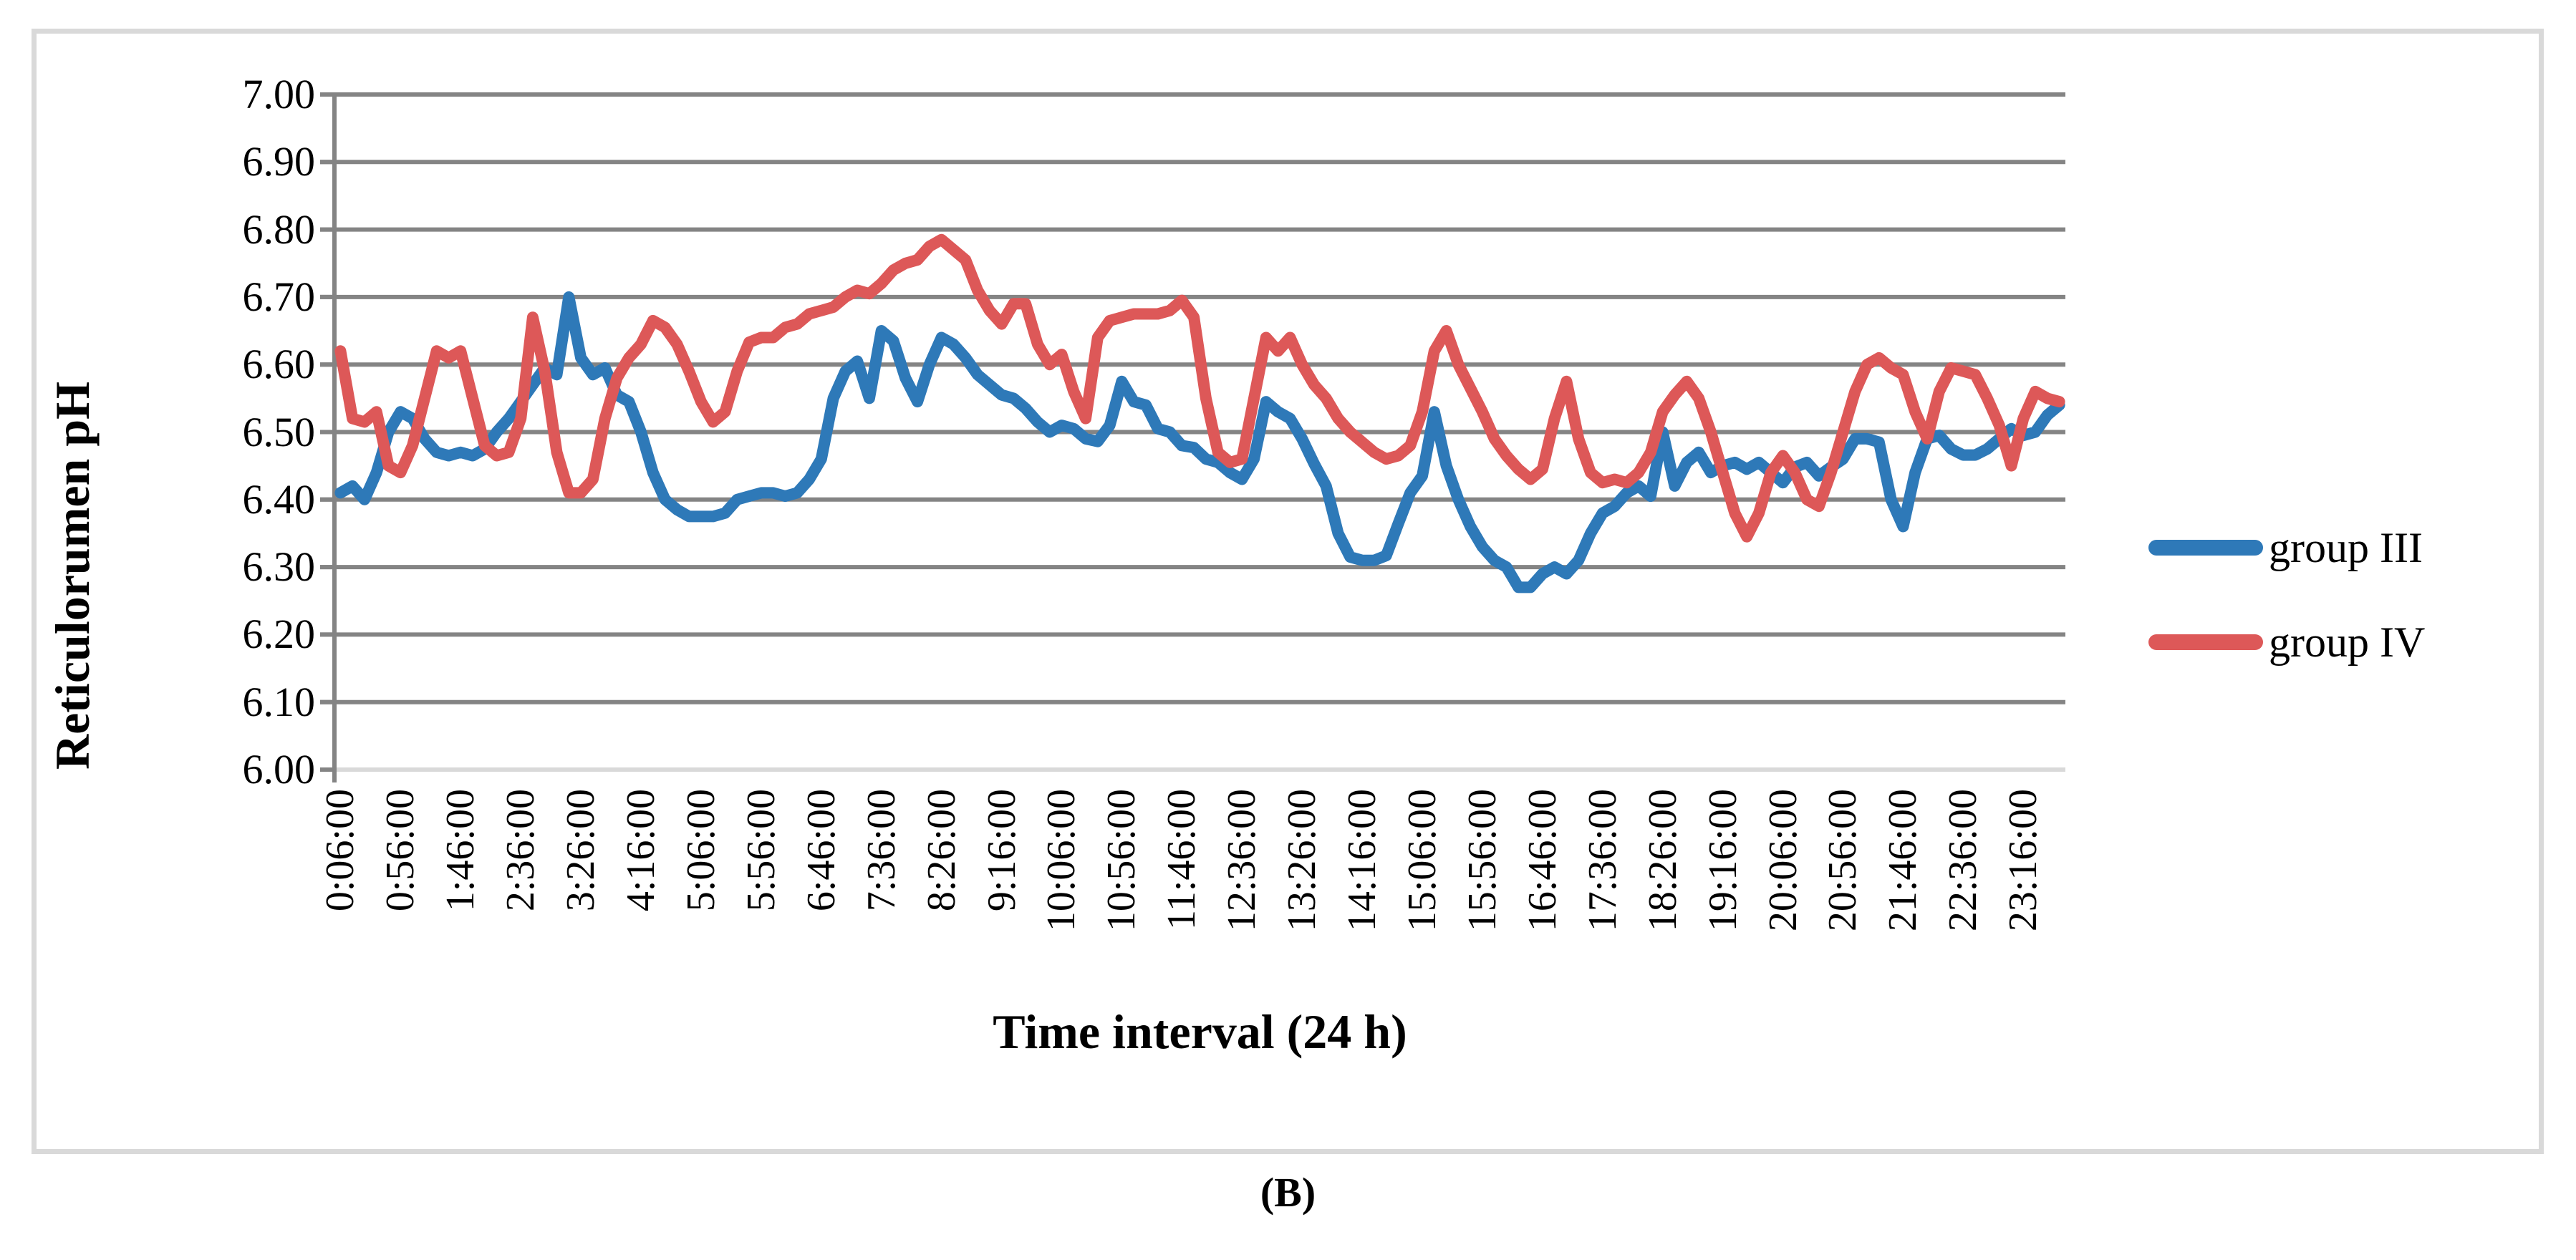 This screenshot has width=2576, height=1260. What do you see at coordinates (279, 499) in the screenshot?
I see `y-tick-label: 6.40` at bounding box center [279, 499].